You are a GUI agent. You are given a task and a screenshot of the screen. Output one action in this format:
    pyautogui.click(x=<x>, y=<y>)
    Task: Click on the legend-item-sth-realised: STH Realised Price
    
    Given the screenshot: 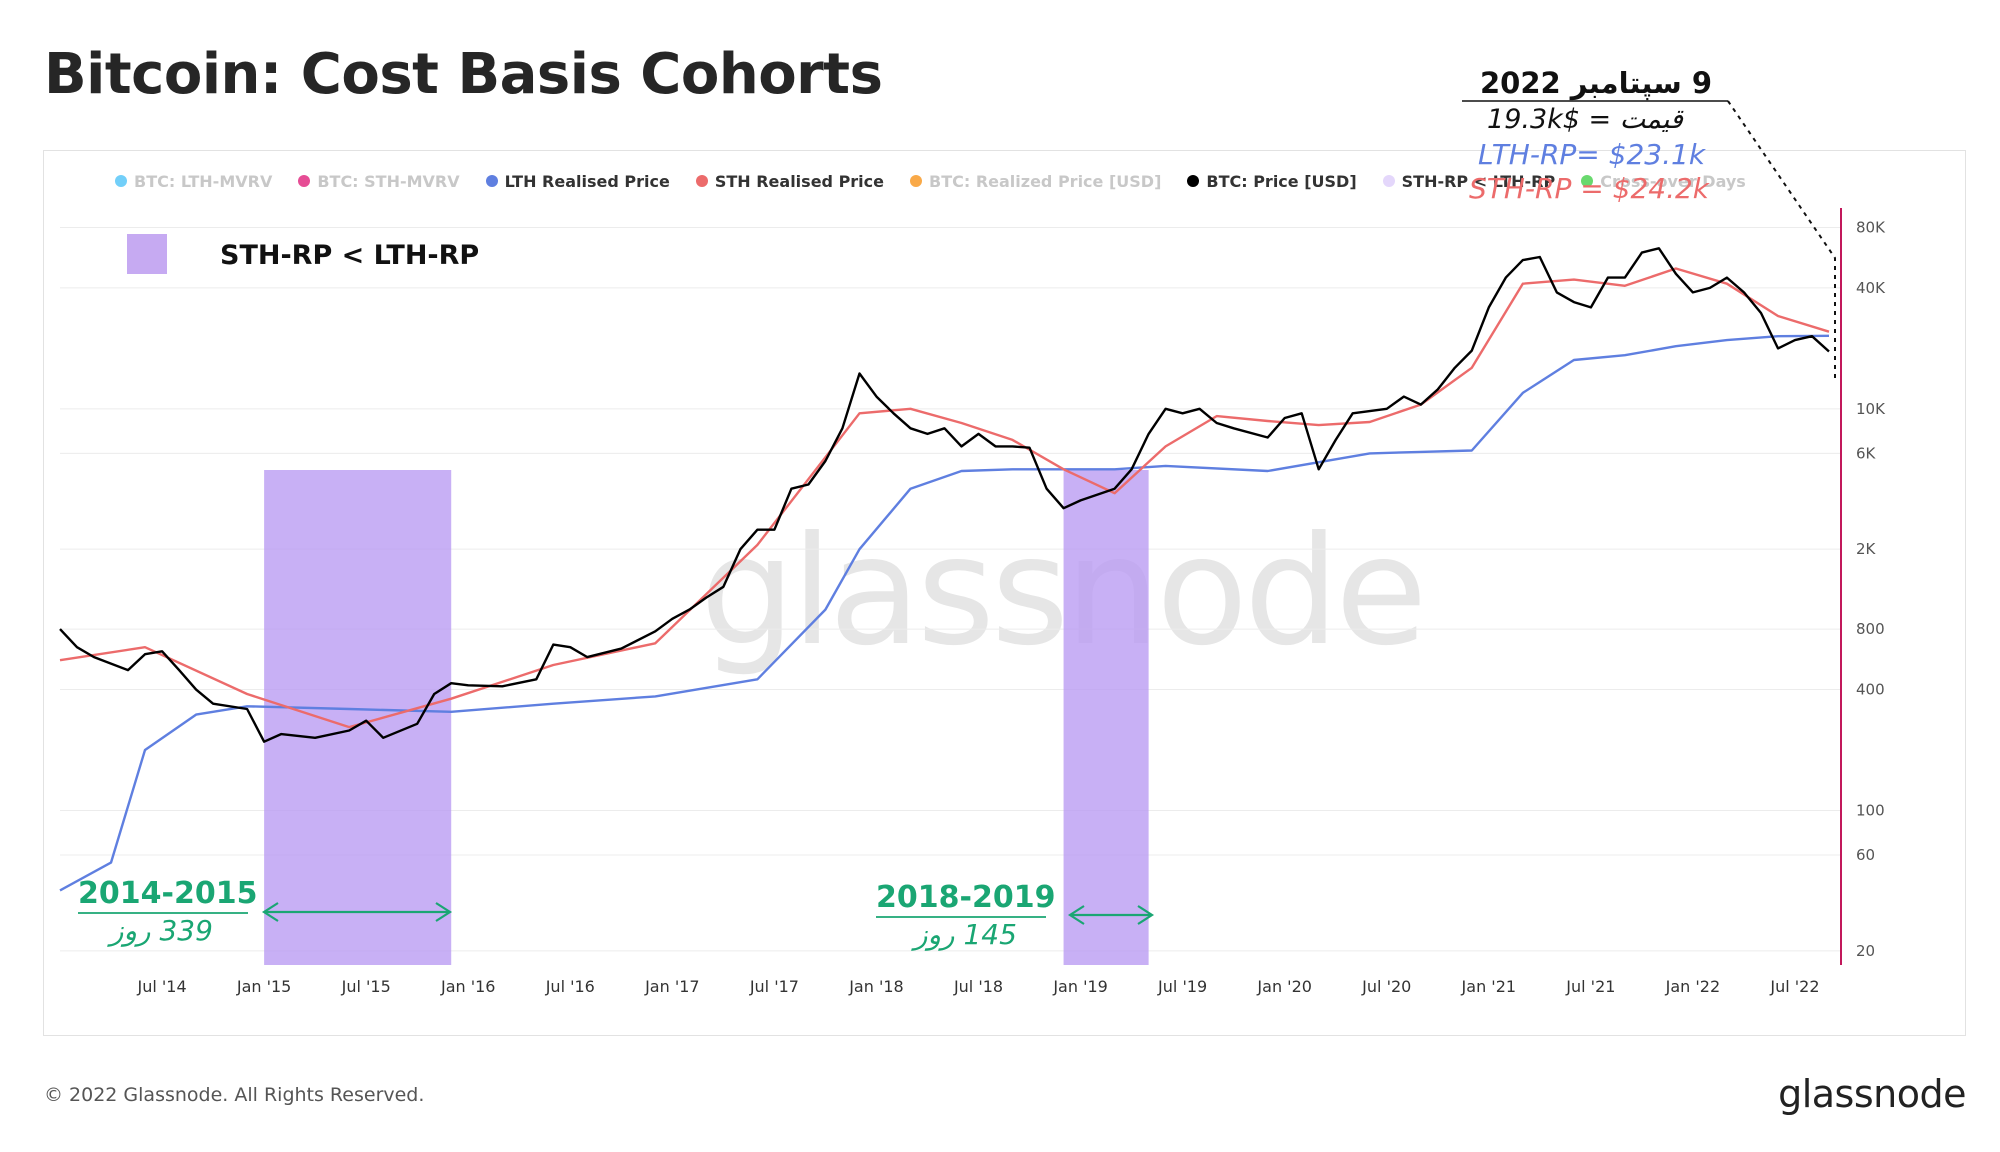 What is the action you would take?
    pyautogui.click(x=789, y=181)
    